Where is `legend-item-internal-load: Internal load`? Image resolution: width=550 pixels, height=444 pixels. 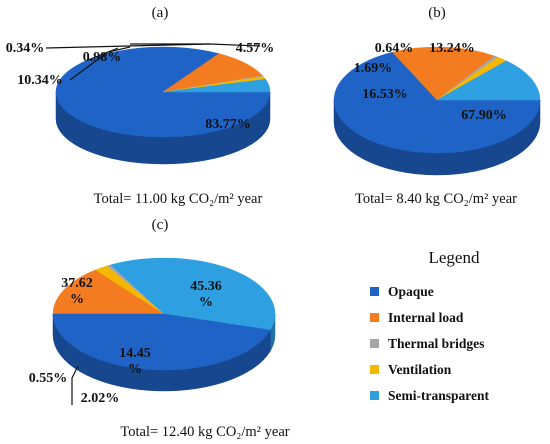 legend-item-internal-load: Internal load is located at coordinates (417, 317).